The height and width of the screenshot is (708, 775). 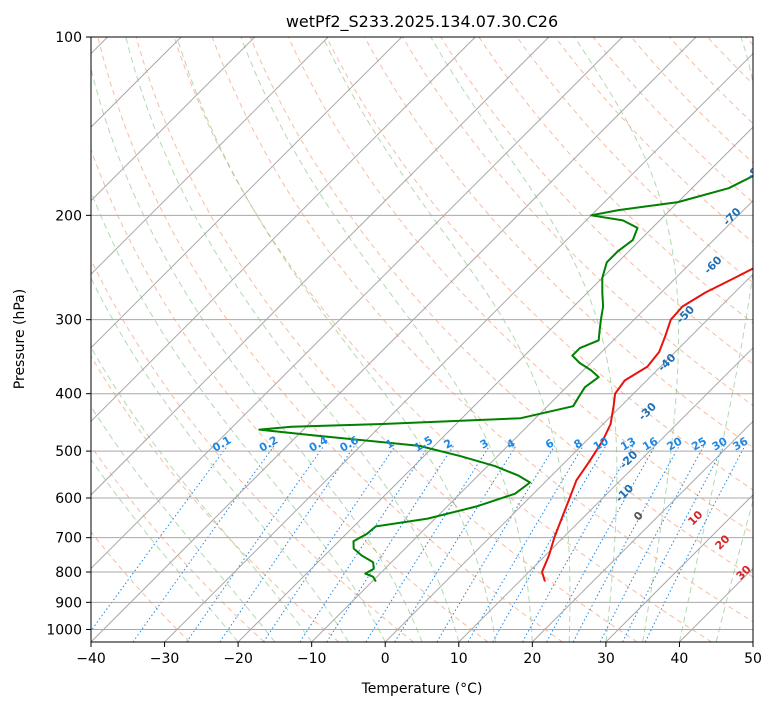 What do you see at coordinates (238, 659) in the screenshot?
I see `x-tick-label: −20` at bounding box center [238, 659].